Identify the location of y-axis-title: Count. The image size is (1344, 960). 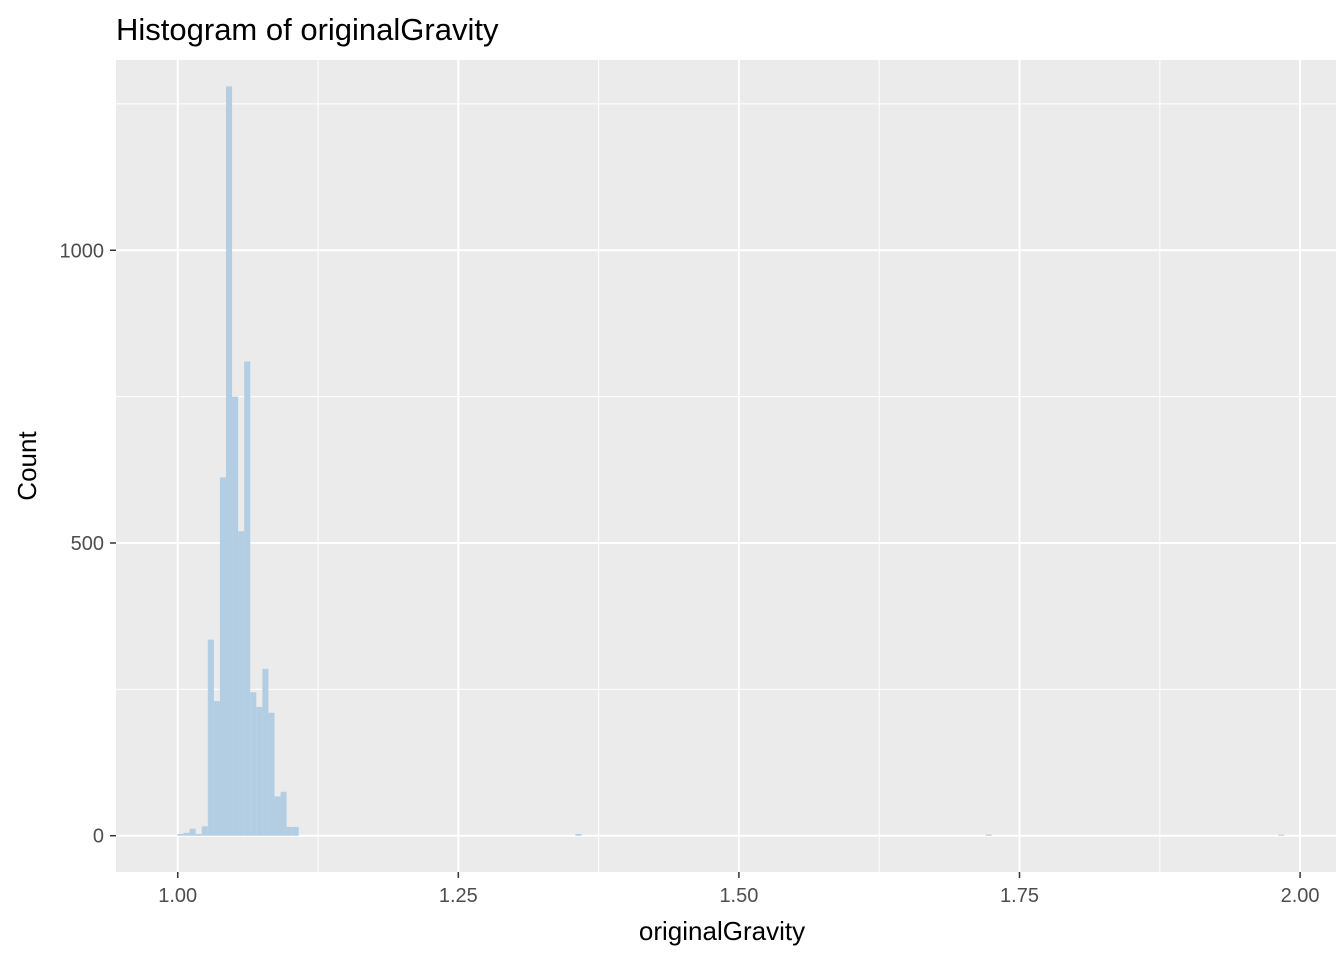
(27, 466).